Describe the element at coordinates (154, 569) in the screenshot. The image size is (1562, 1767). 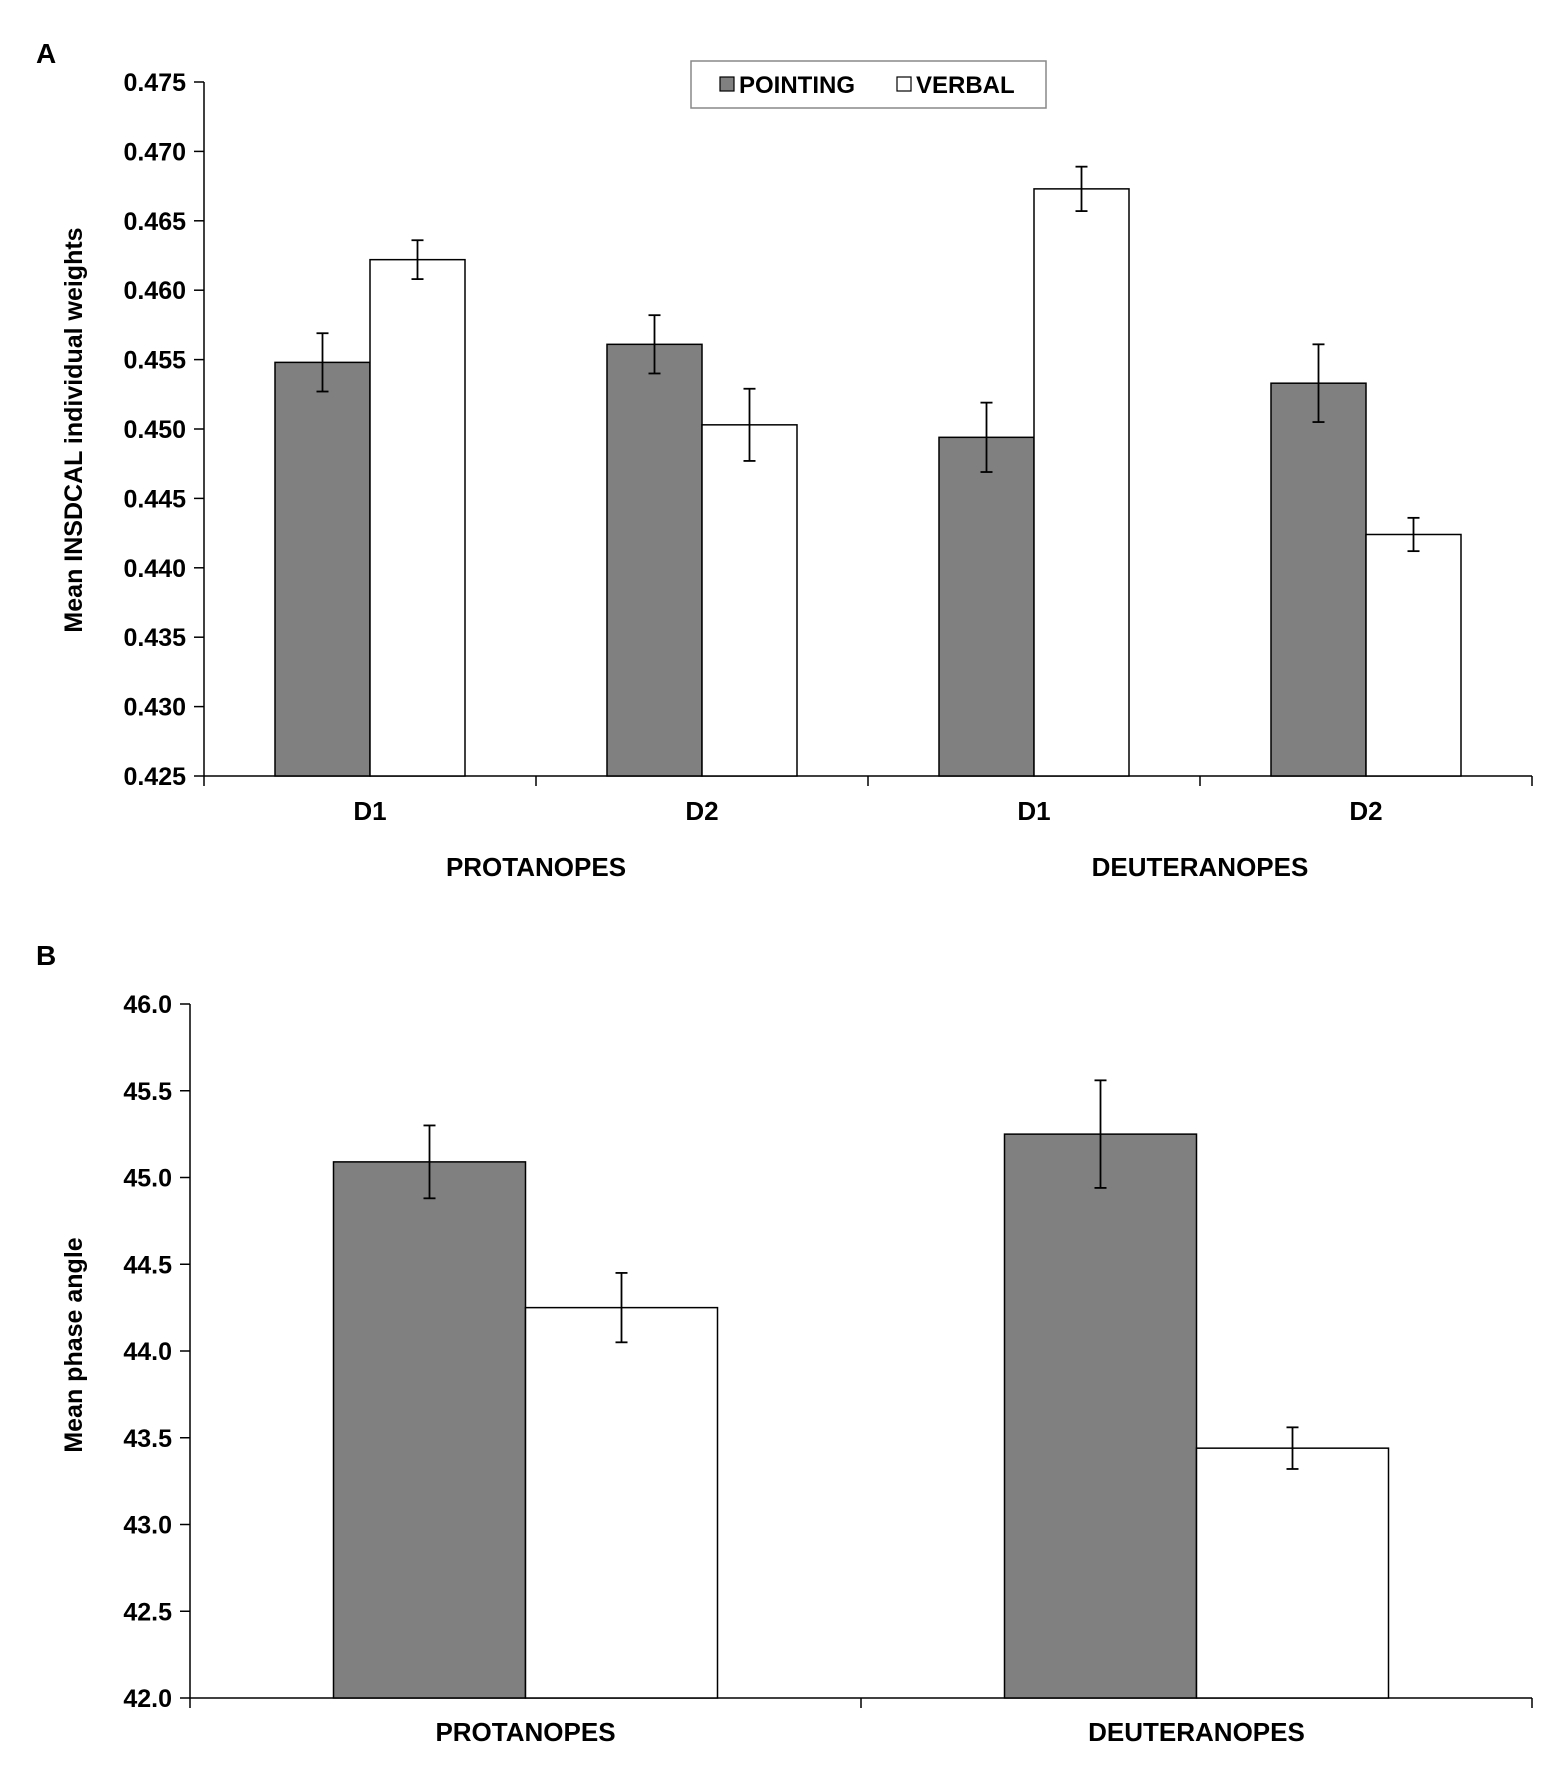
I see `y-tick-label: 0.440` at that location.